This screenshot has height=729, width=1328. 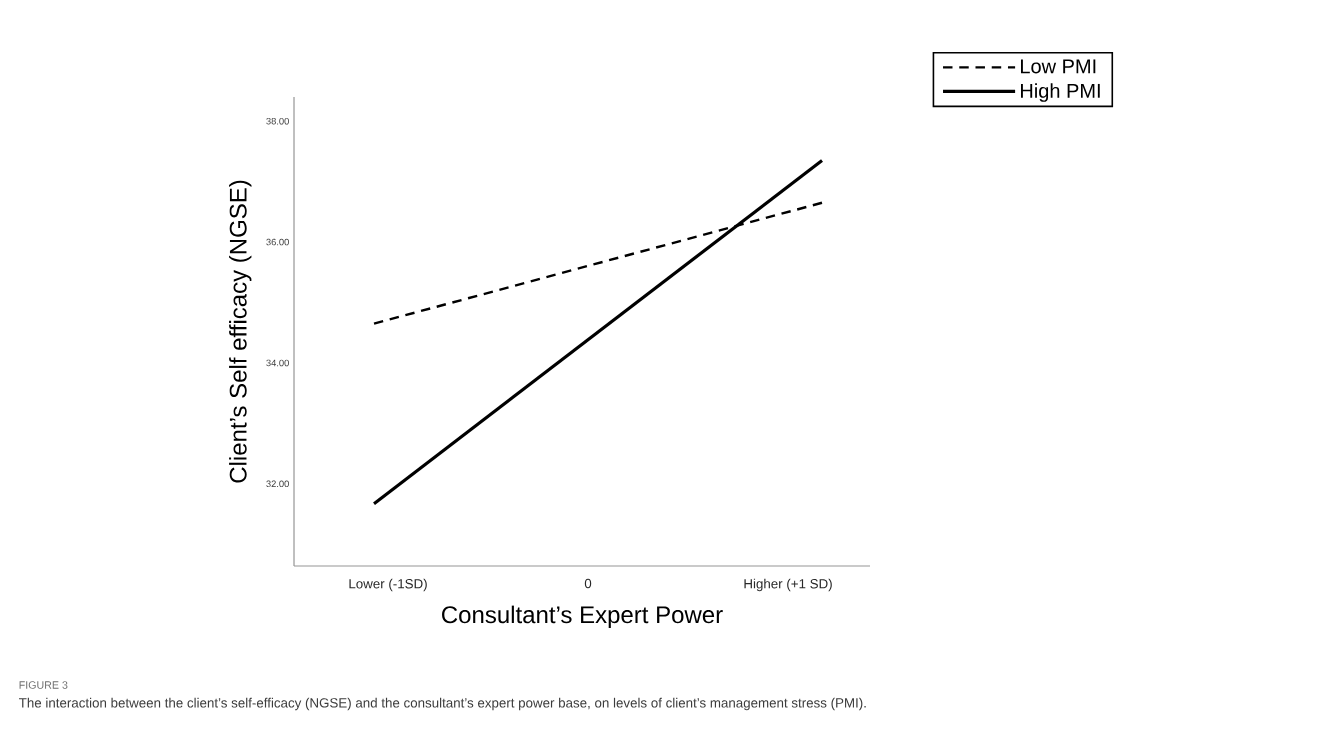 I want to click on x-tick-label: Higher (+1 SD), so click(x=788, y=585).